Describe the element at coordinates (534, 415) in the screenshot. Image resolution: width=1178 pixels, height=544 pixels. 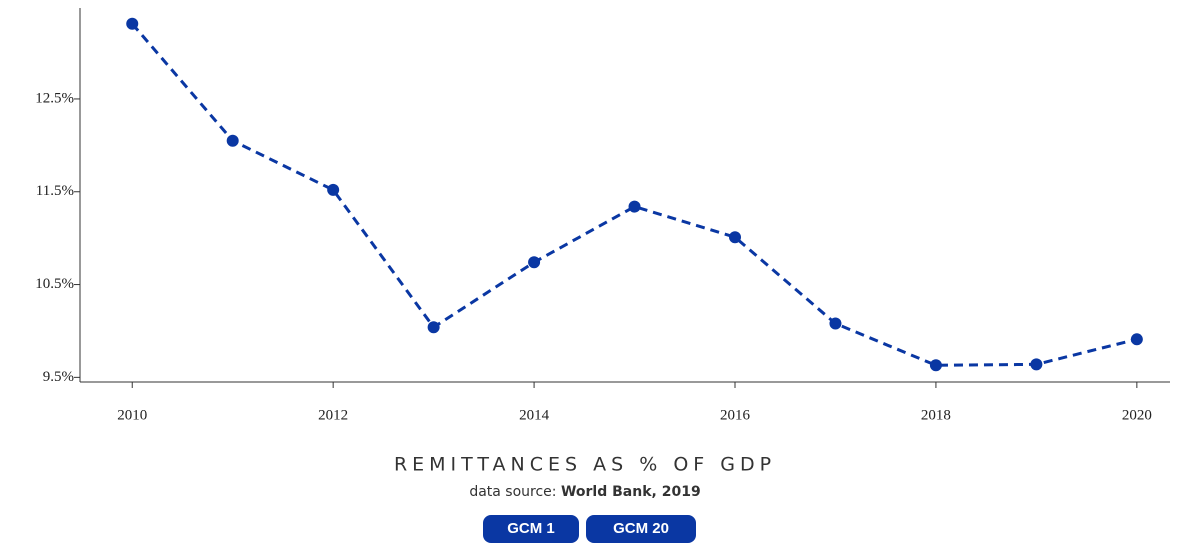
I see `x-tick-label: 2014` at that location.